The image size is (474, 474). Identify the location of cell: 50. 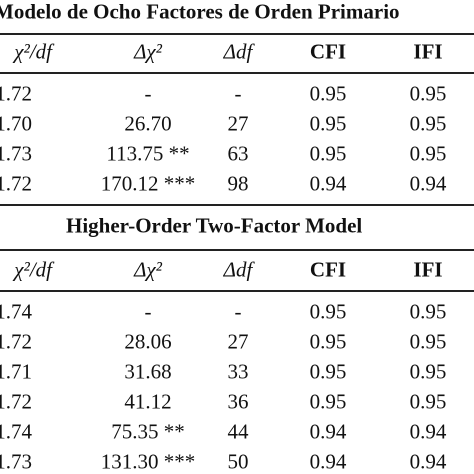
(238, 461).